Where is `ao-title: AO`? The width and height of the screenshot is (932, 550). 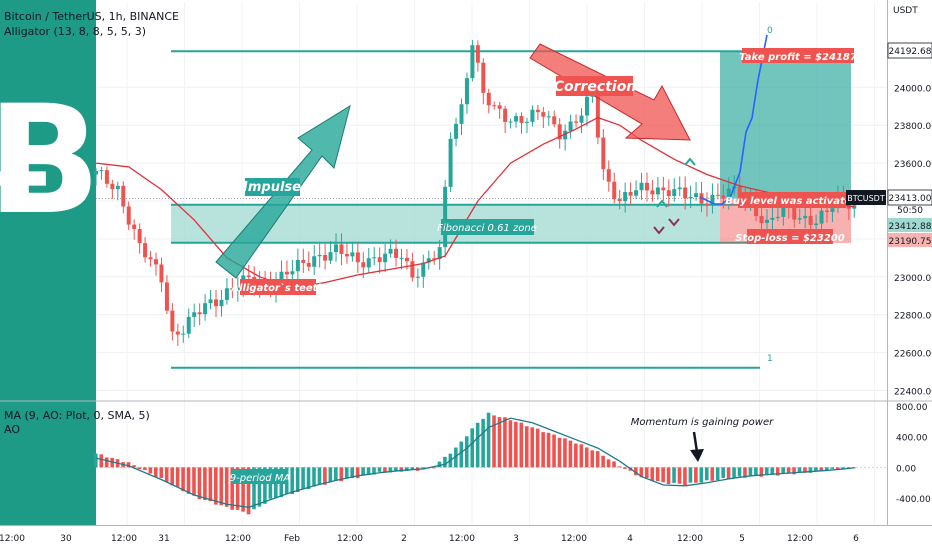
ao-title: AO is located at coordinates (12, 429).